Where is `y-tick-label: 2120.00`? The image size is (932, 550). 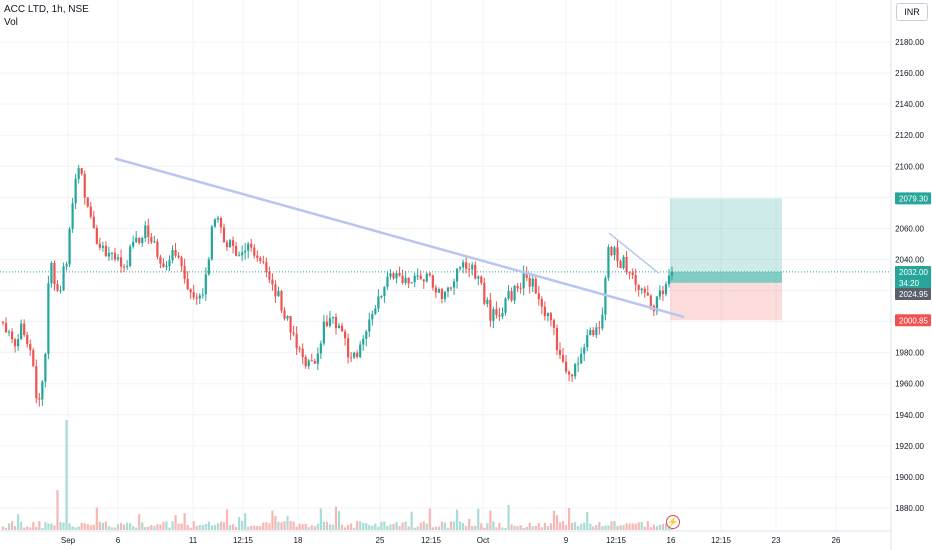 y-tick-label: 2120.00 is located at coordinates (909, 135).